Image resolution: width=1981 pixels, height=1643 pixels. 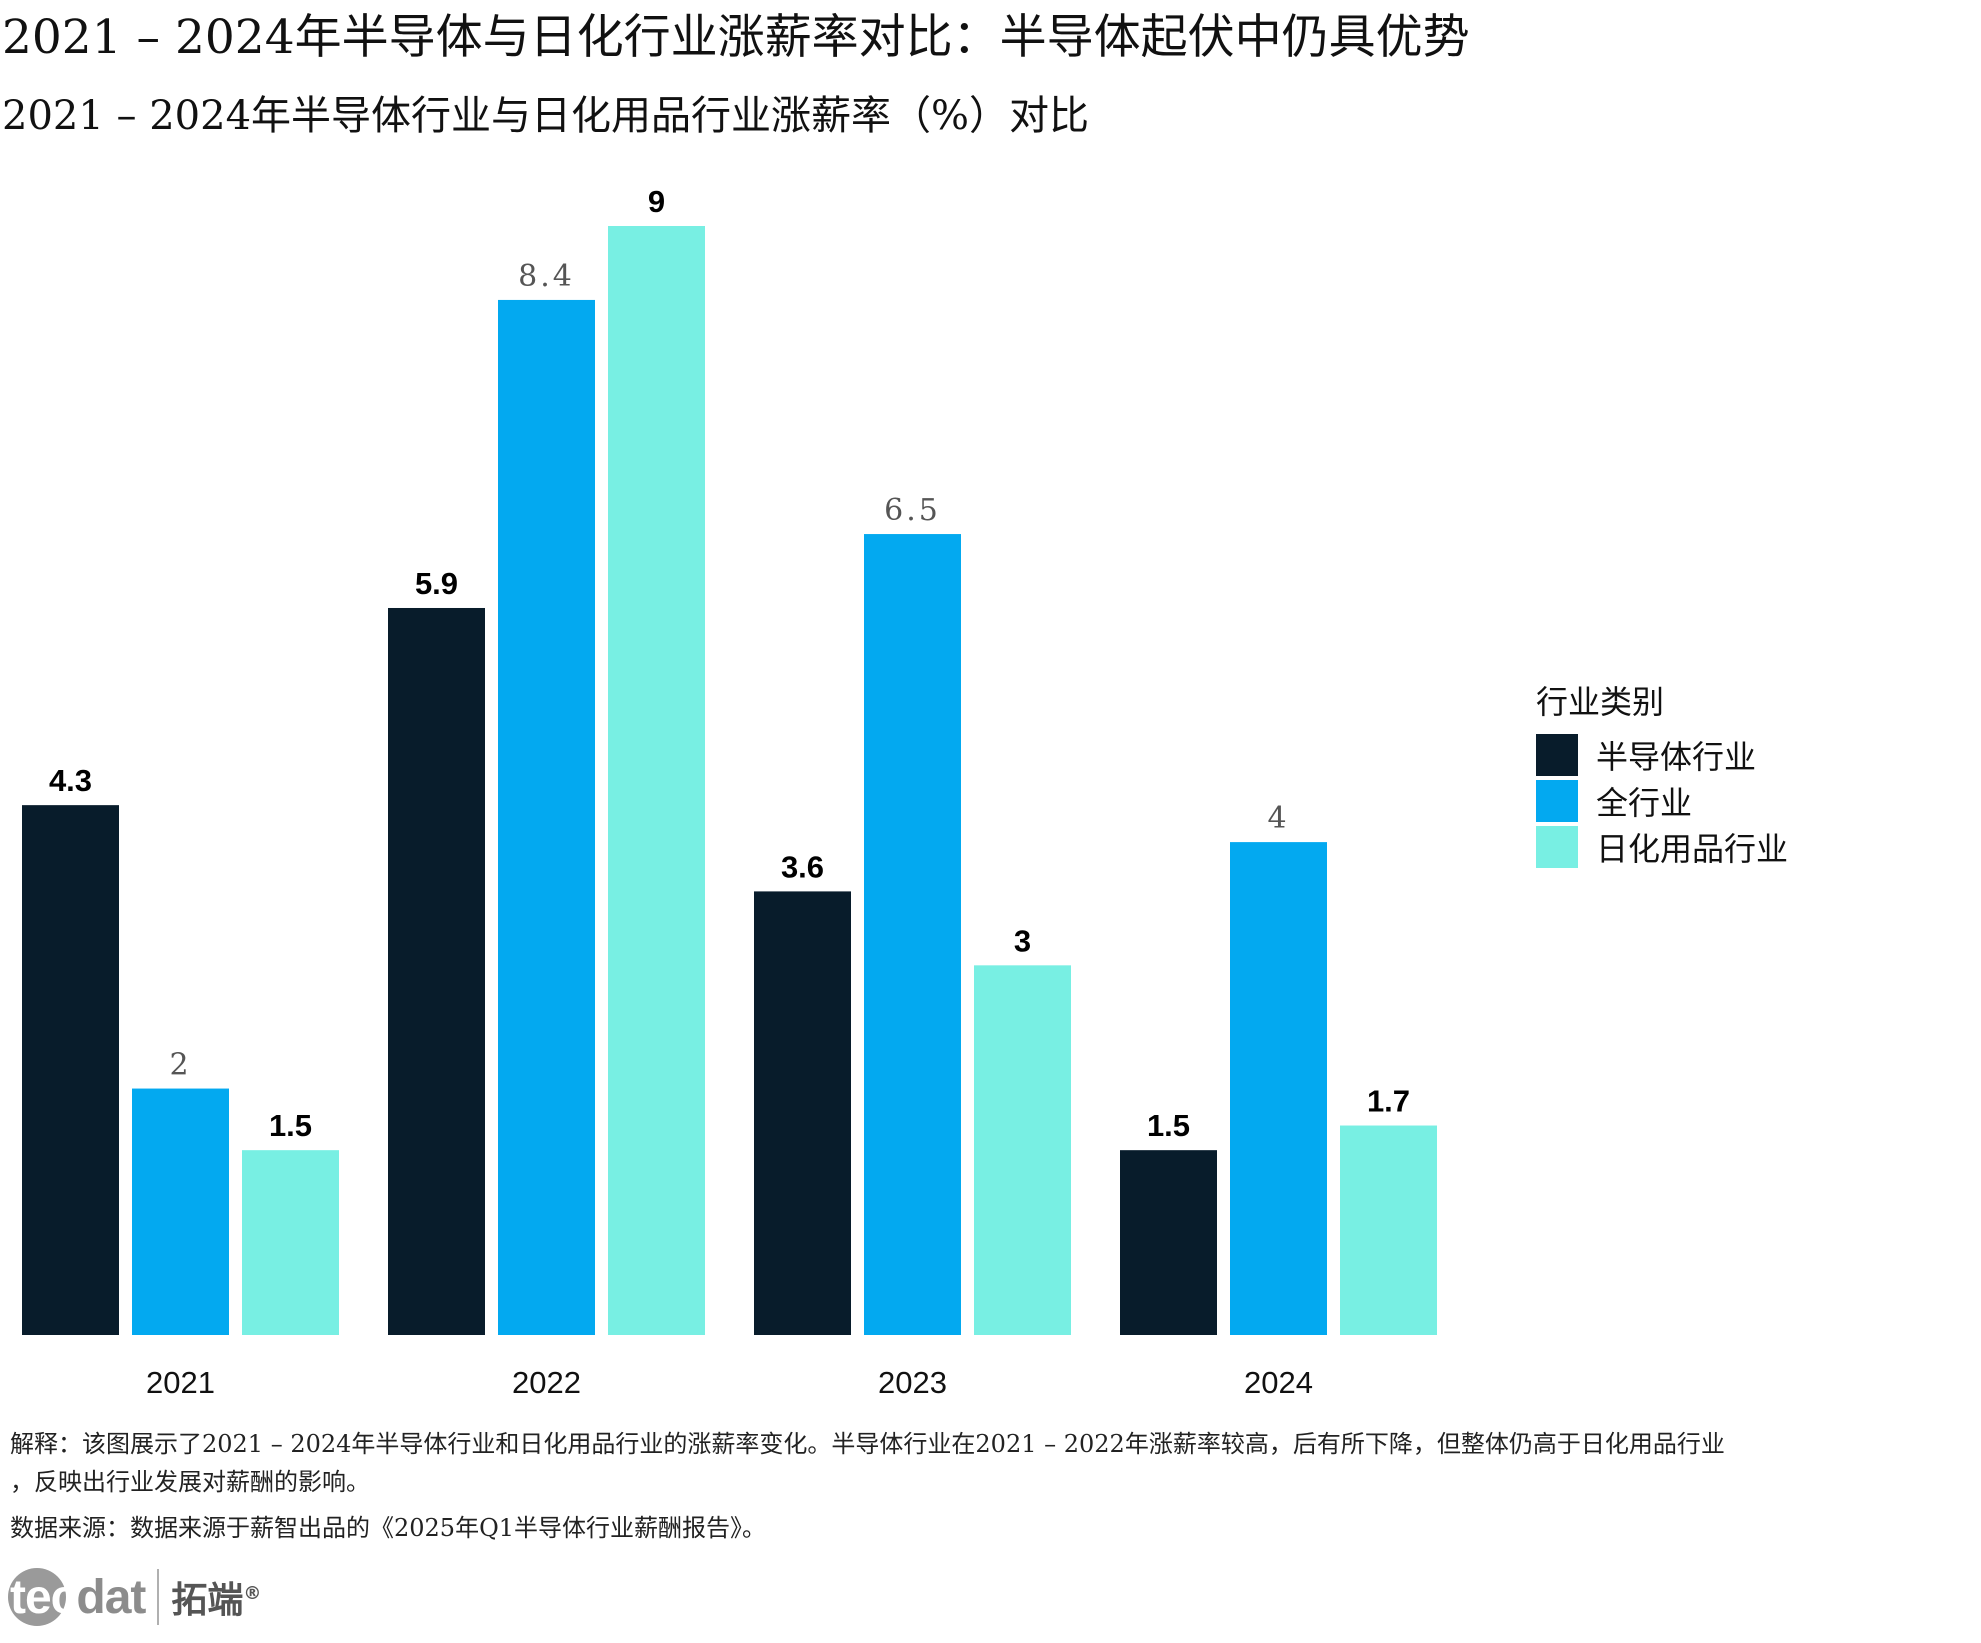 What do you see at coordinates (1676, 757) in the screenshot?
I see `legend-label-0: 半导体行业` at bounding box center [1676, 757].